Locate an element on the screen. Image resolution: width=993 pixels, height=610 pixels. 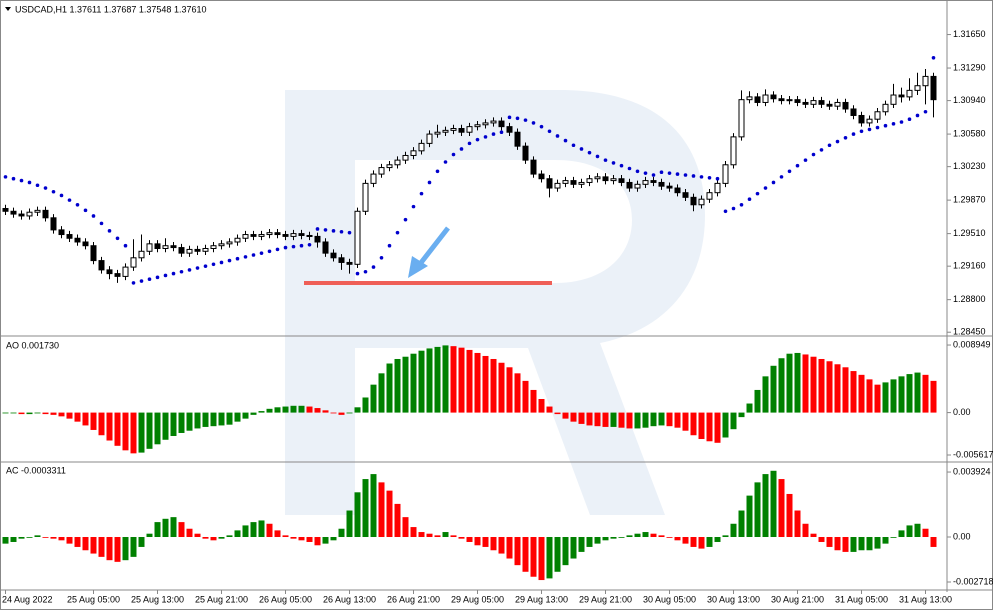
x-tick-label: 29 Aug 21:00 is located at coordinates (605, 599).